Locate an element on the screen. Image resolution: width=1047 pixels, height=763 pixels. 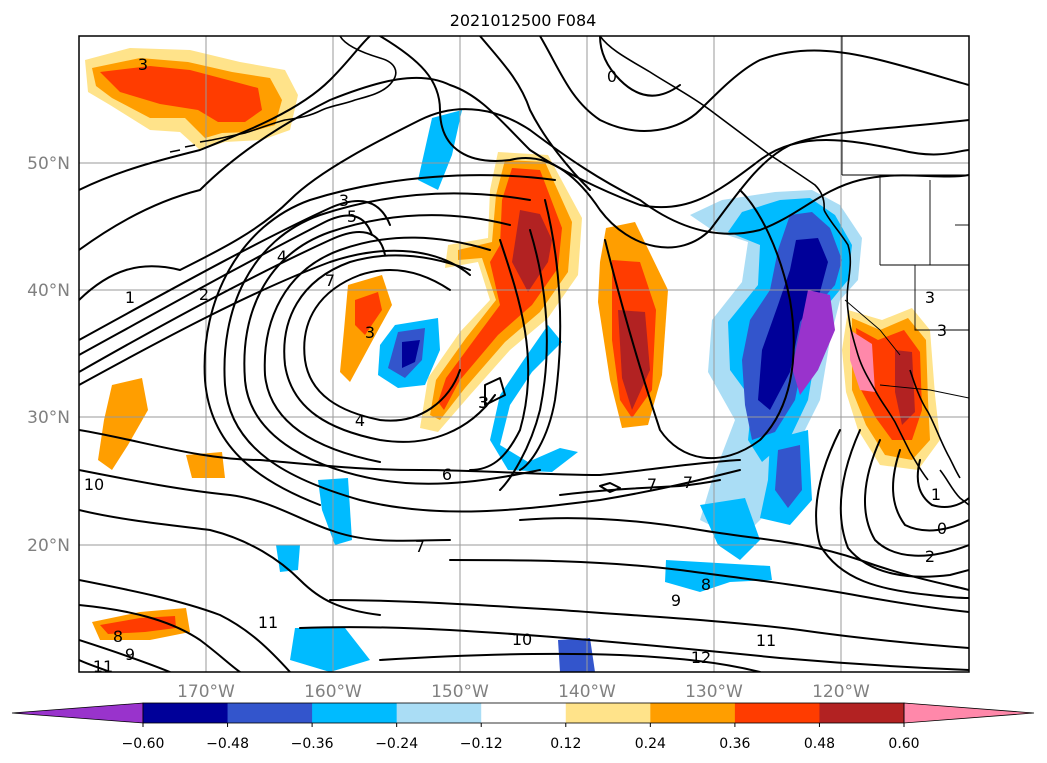
colorbar-tick-label: 0.12 is located at coordinates (565, 744).